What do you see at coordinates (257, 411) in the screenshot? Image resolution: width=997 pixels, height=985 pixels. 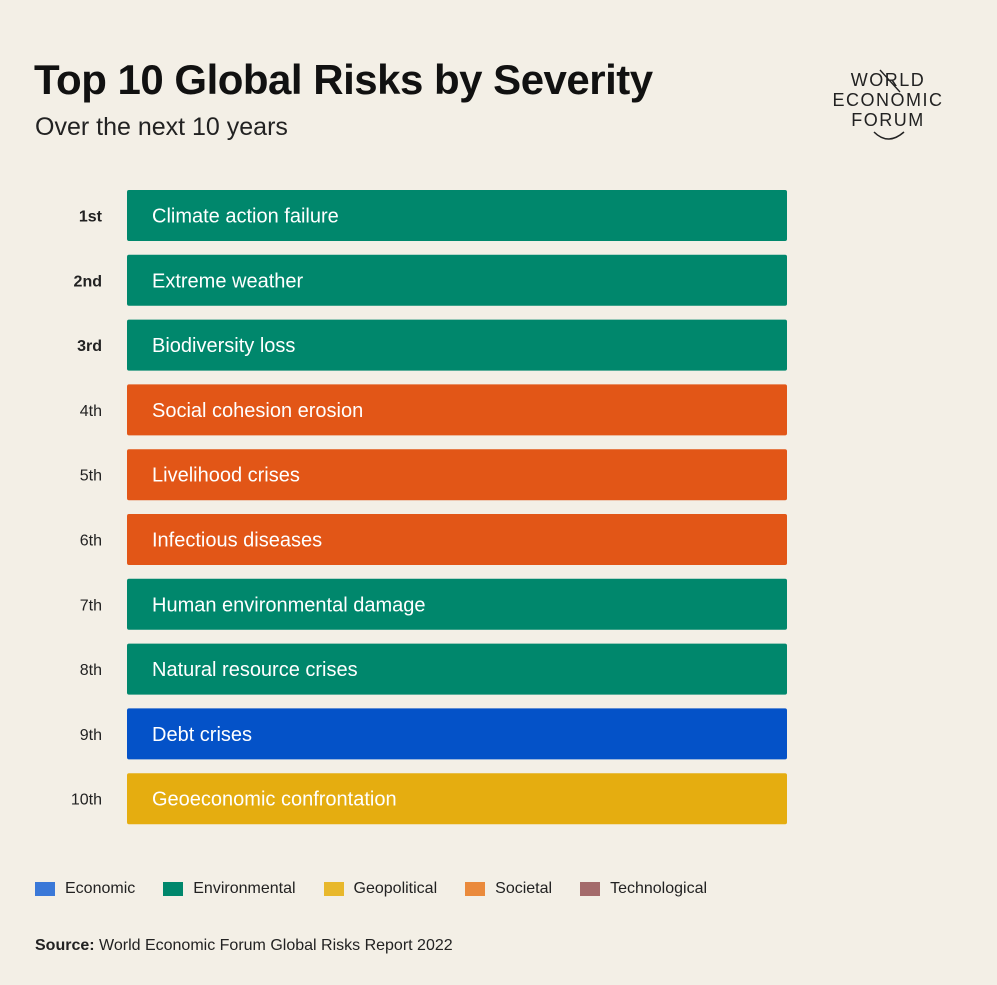 I see `risk-label: Social cohesion erosion` at bounding box center [257, 411].